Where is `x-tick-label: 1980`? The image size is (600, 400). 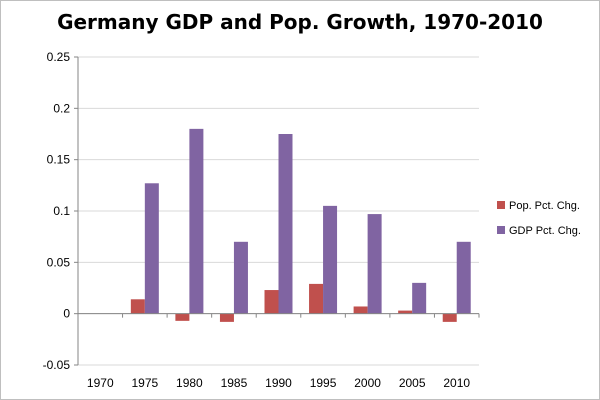 x-tick-label: 1980 is located at coordinates (189, 383).